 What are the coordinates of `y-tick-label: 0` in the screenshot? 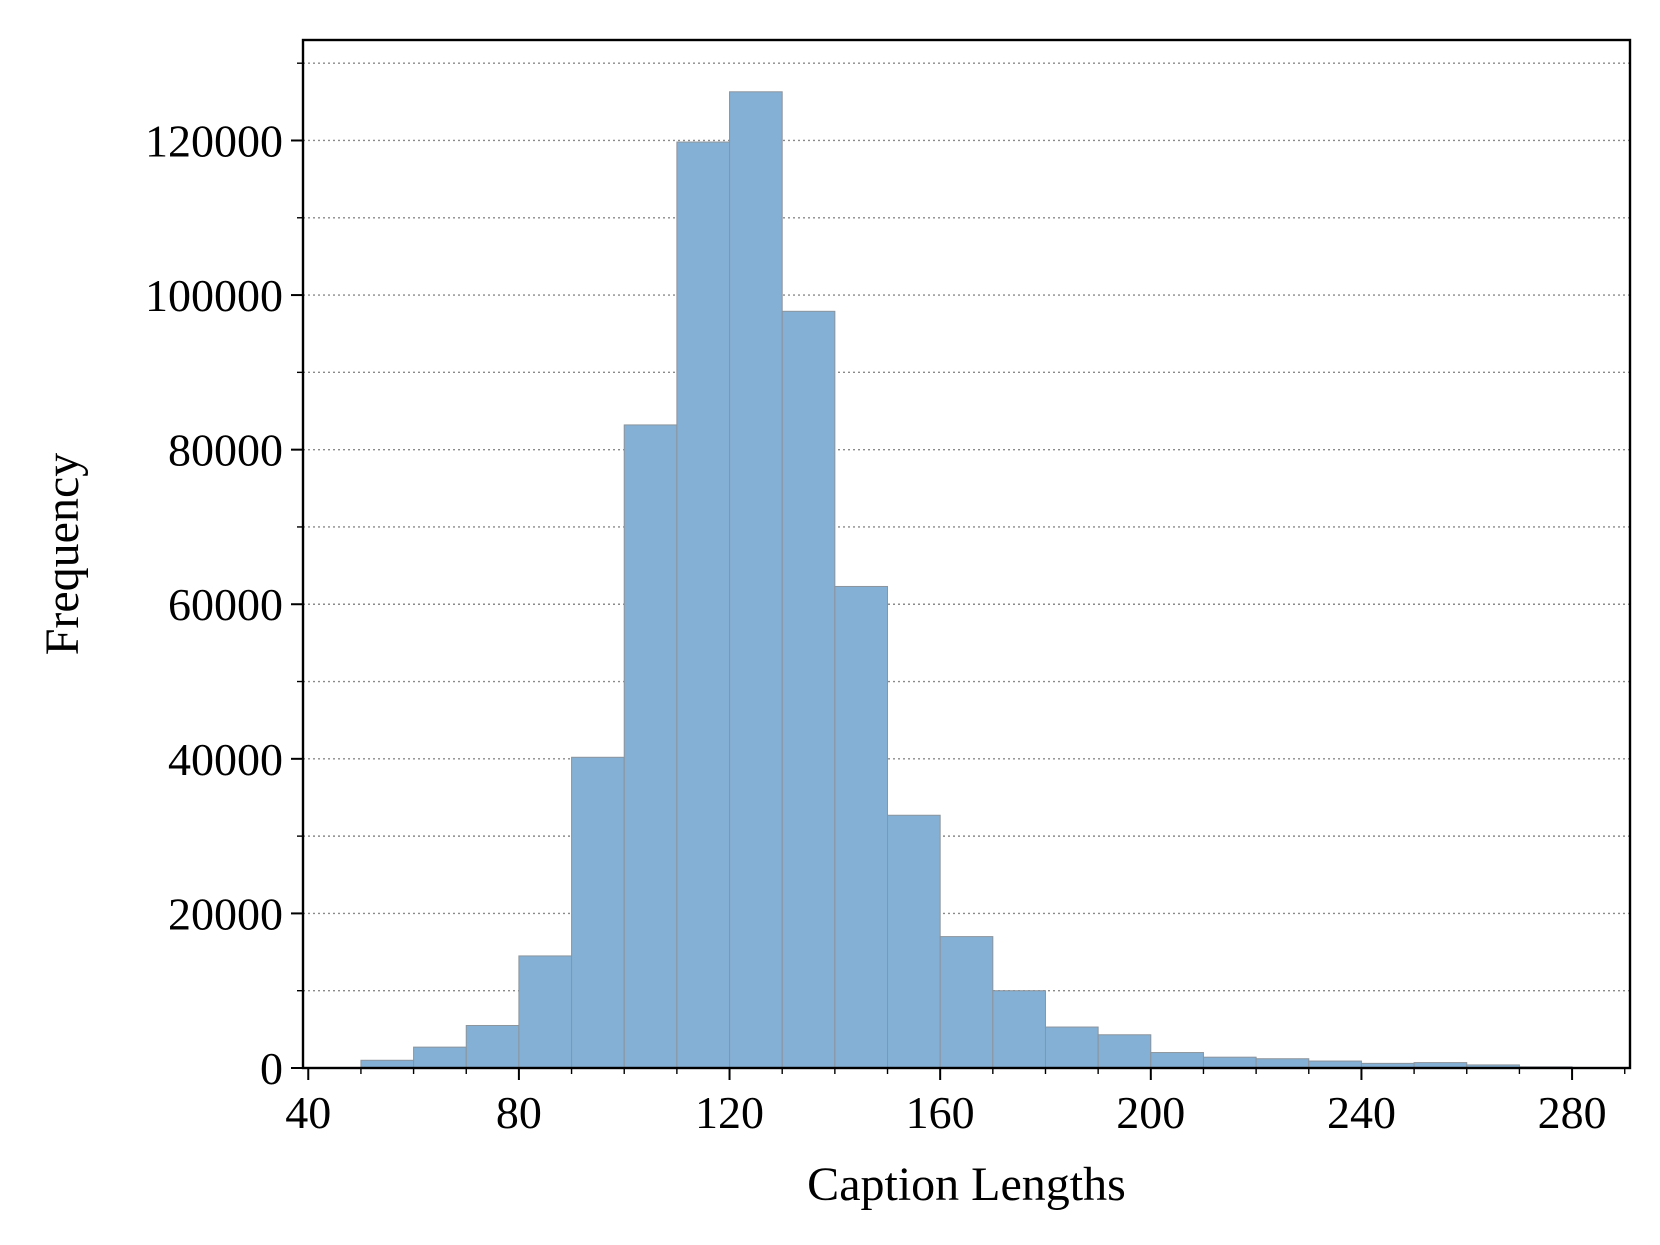 It's located at (271, 1068).